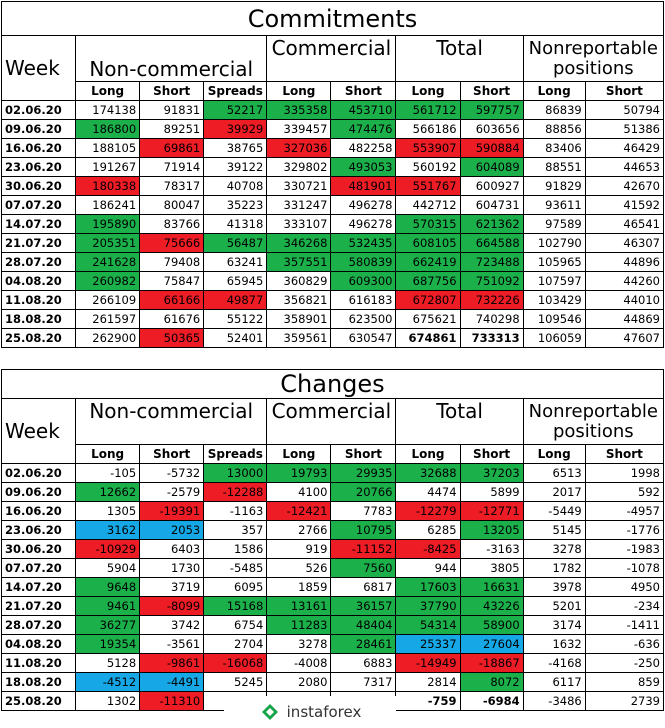  What do you see at coordinates (299, 186) in the screenshot?
I see `value-cell: 330721` at bounding box center [299, 186].